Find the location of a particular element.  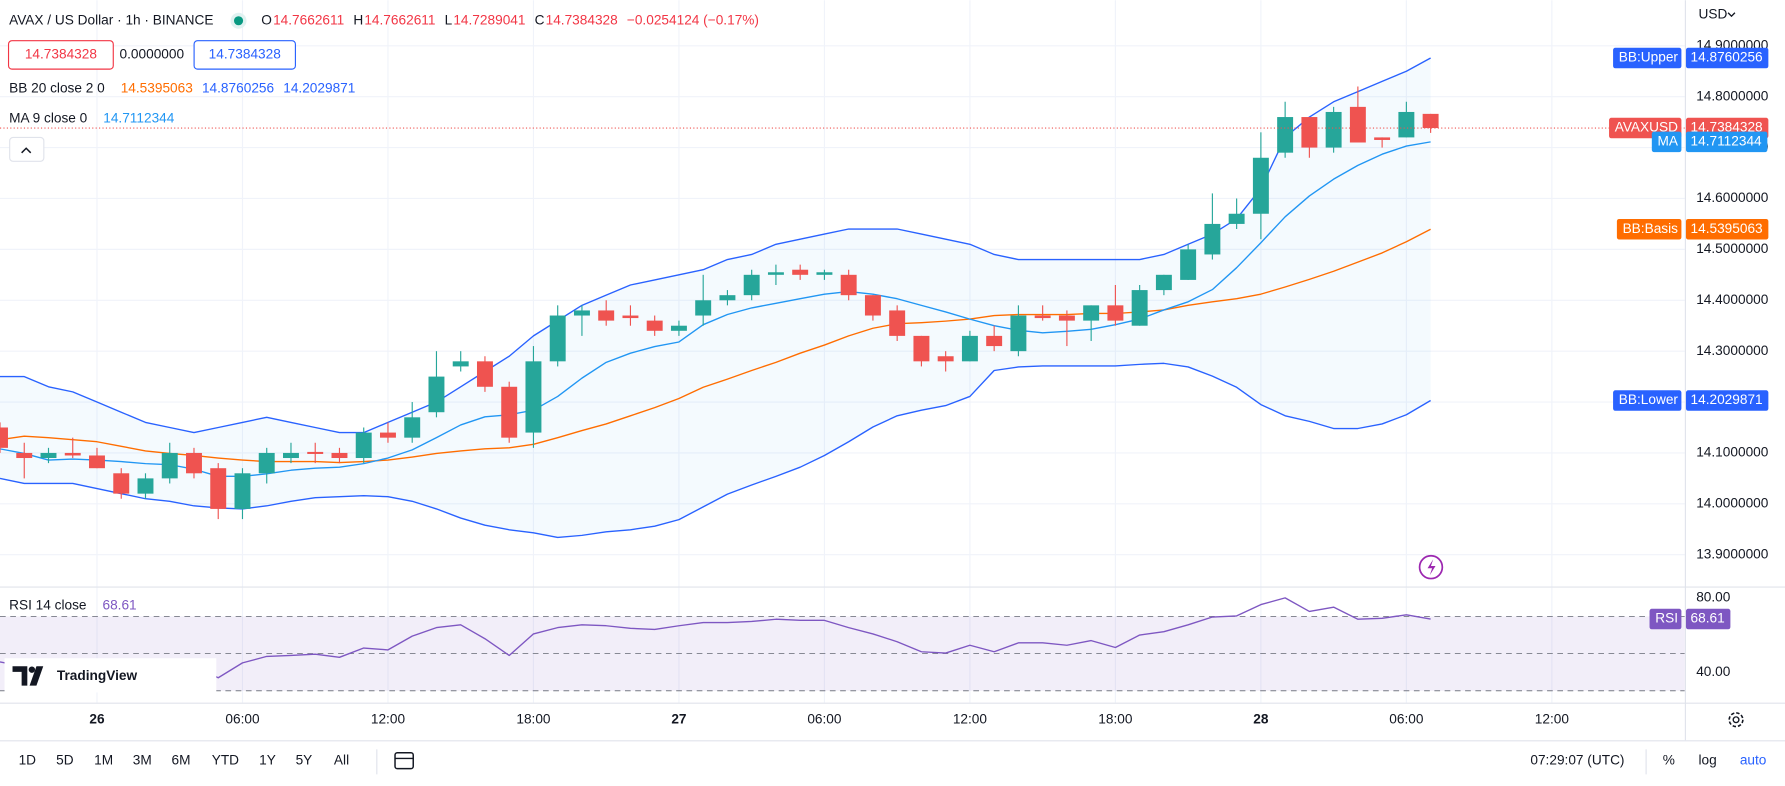

range-button: 1M is located at coordinates (103, 759).